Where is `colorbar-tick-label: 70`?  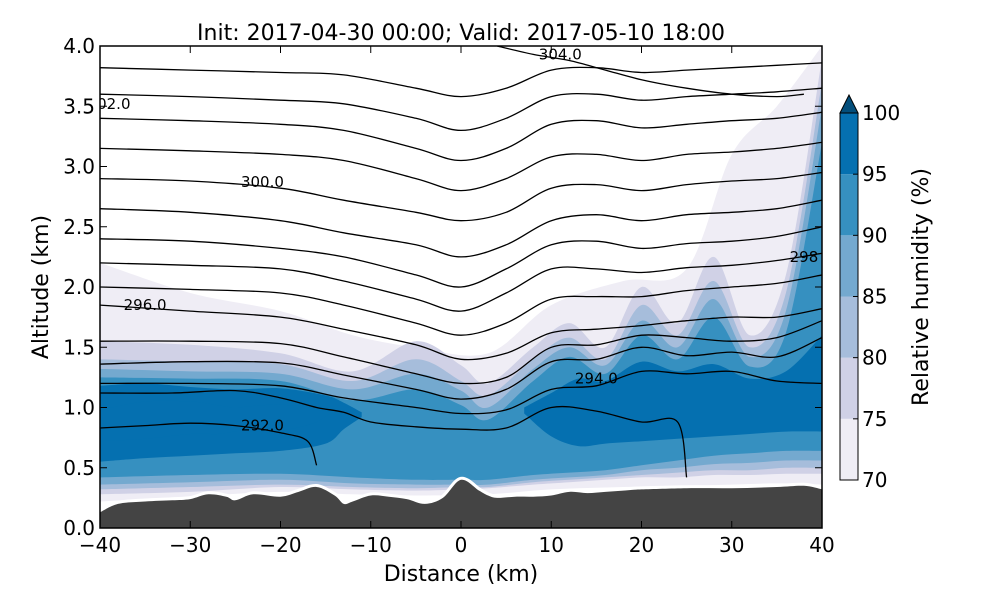 colorbar-tick-label: 70 is located at coordinates (874, 480).